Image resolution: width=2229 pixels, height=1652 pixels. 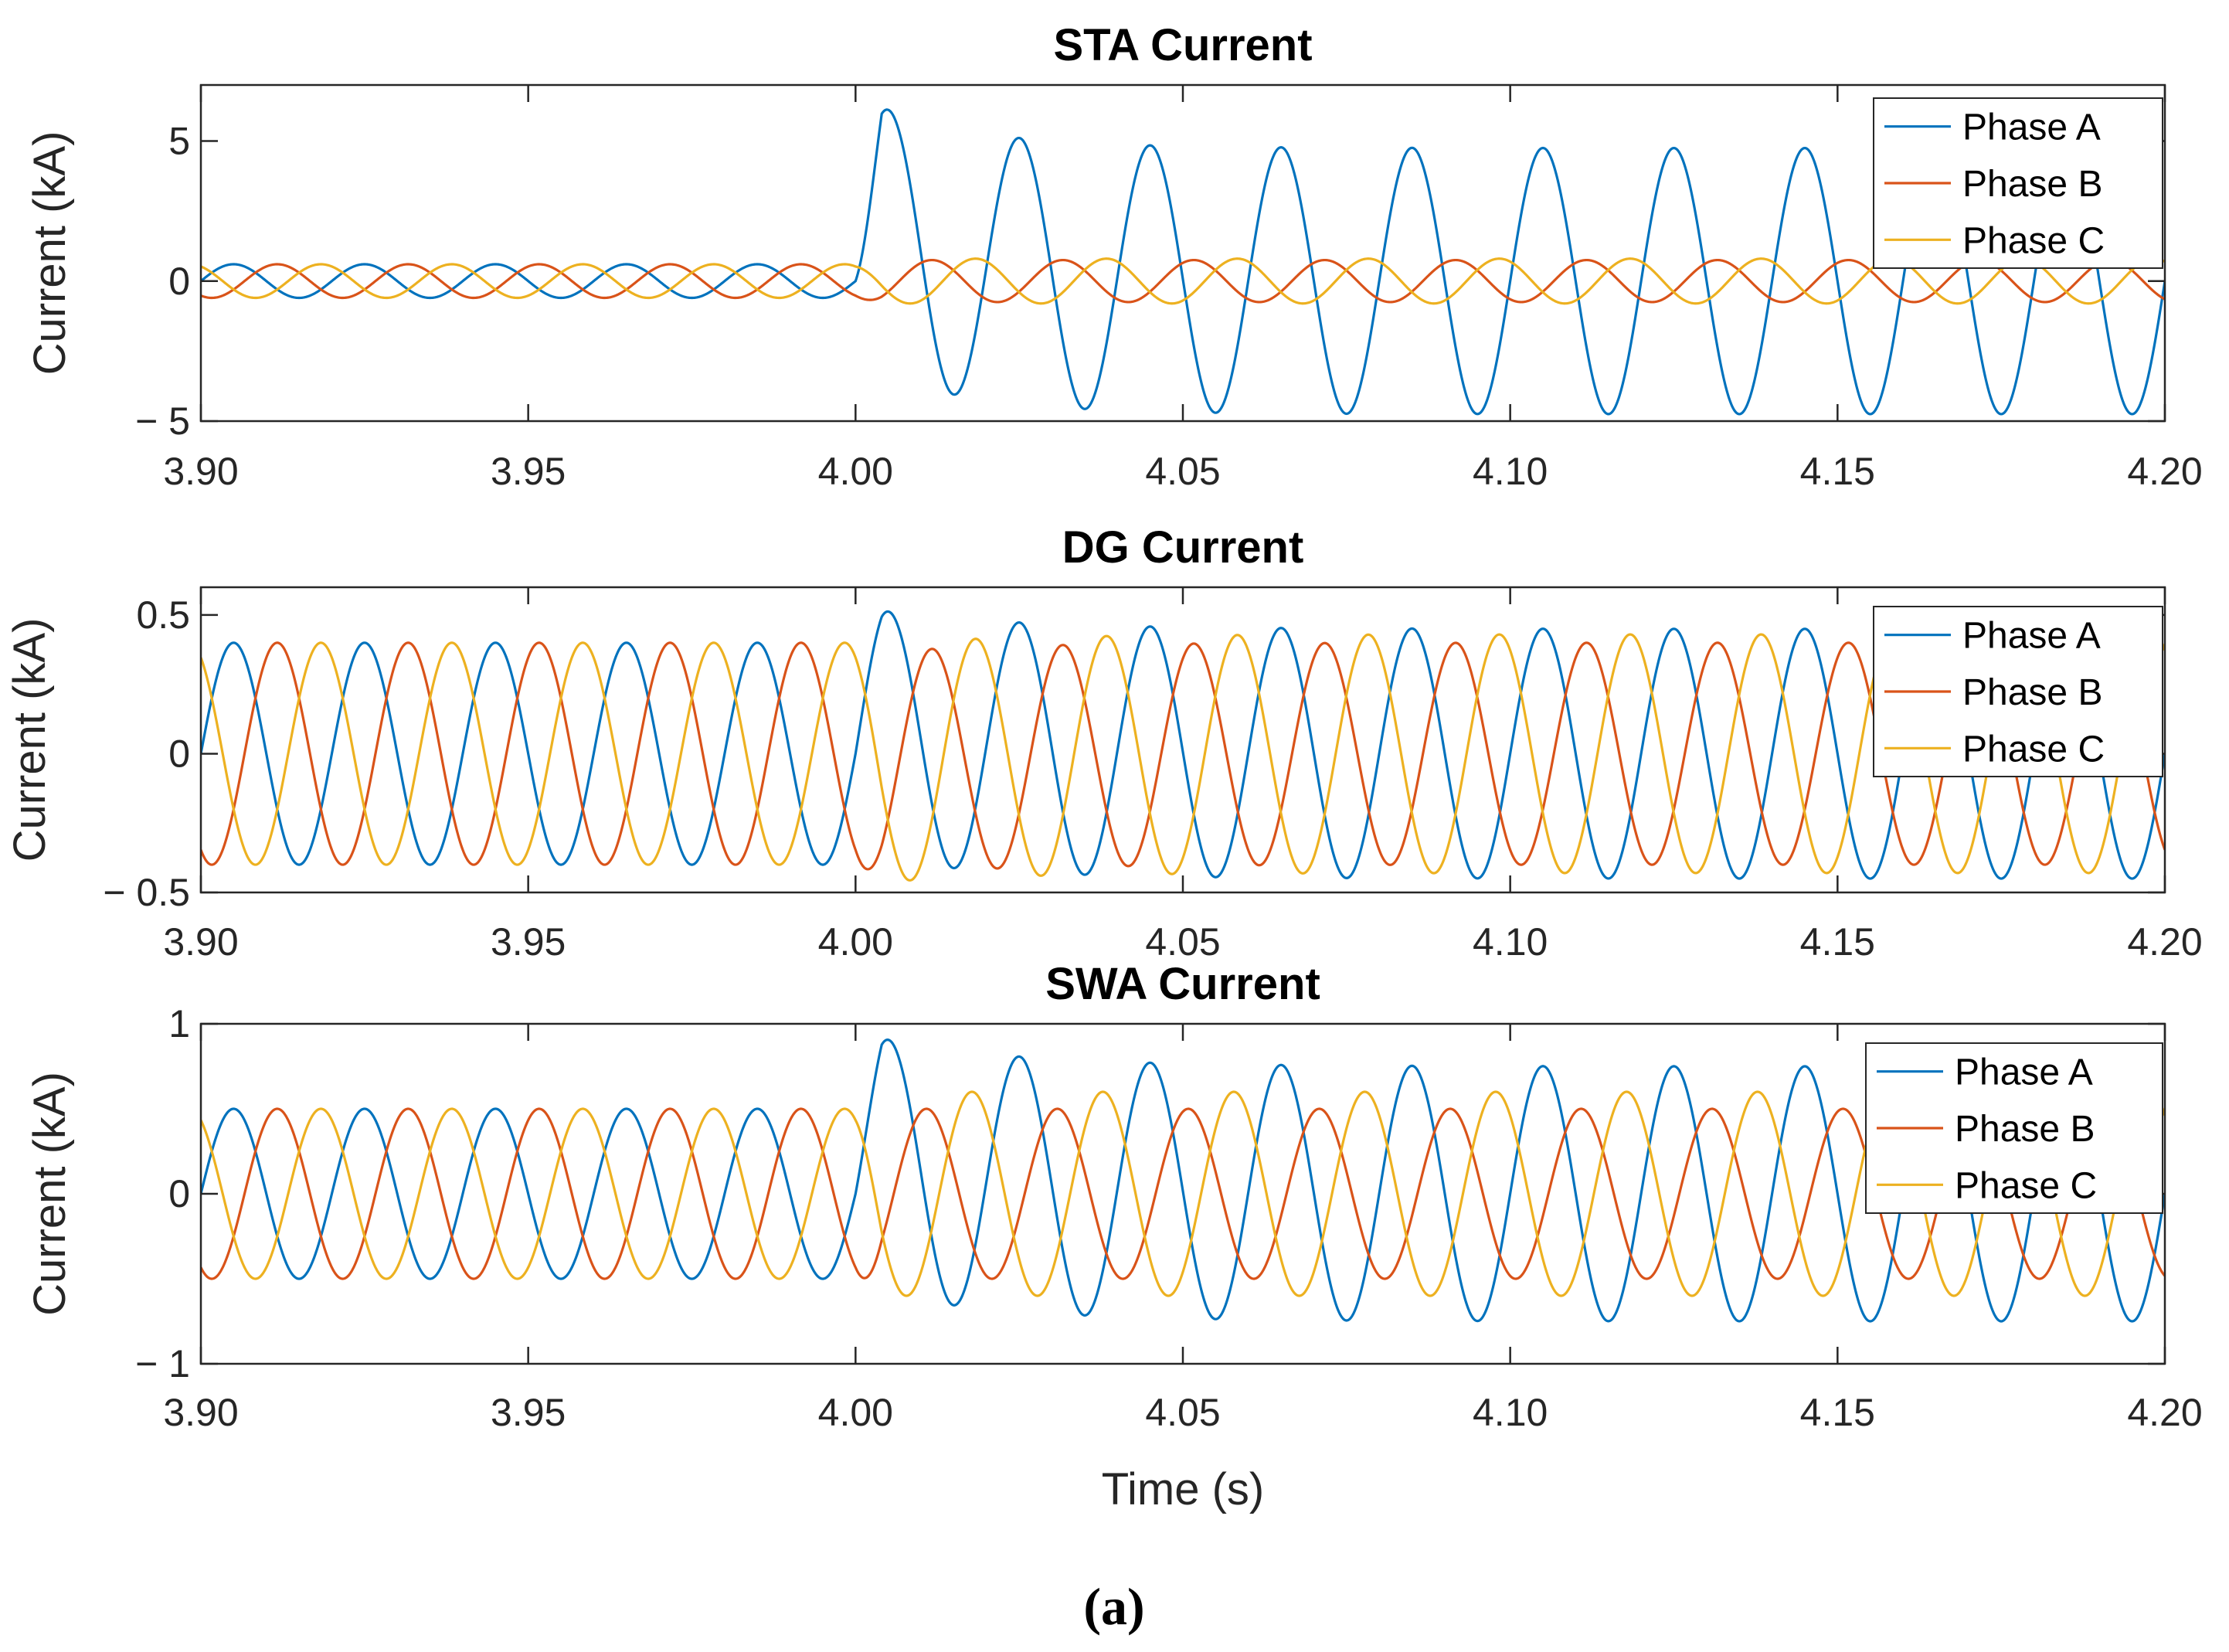 I want to click on chart-title: STA Current, so click(x=1182, y=45).